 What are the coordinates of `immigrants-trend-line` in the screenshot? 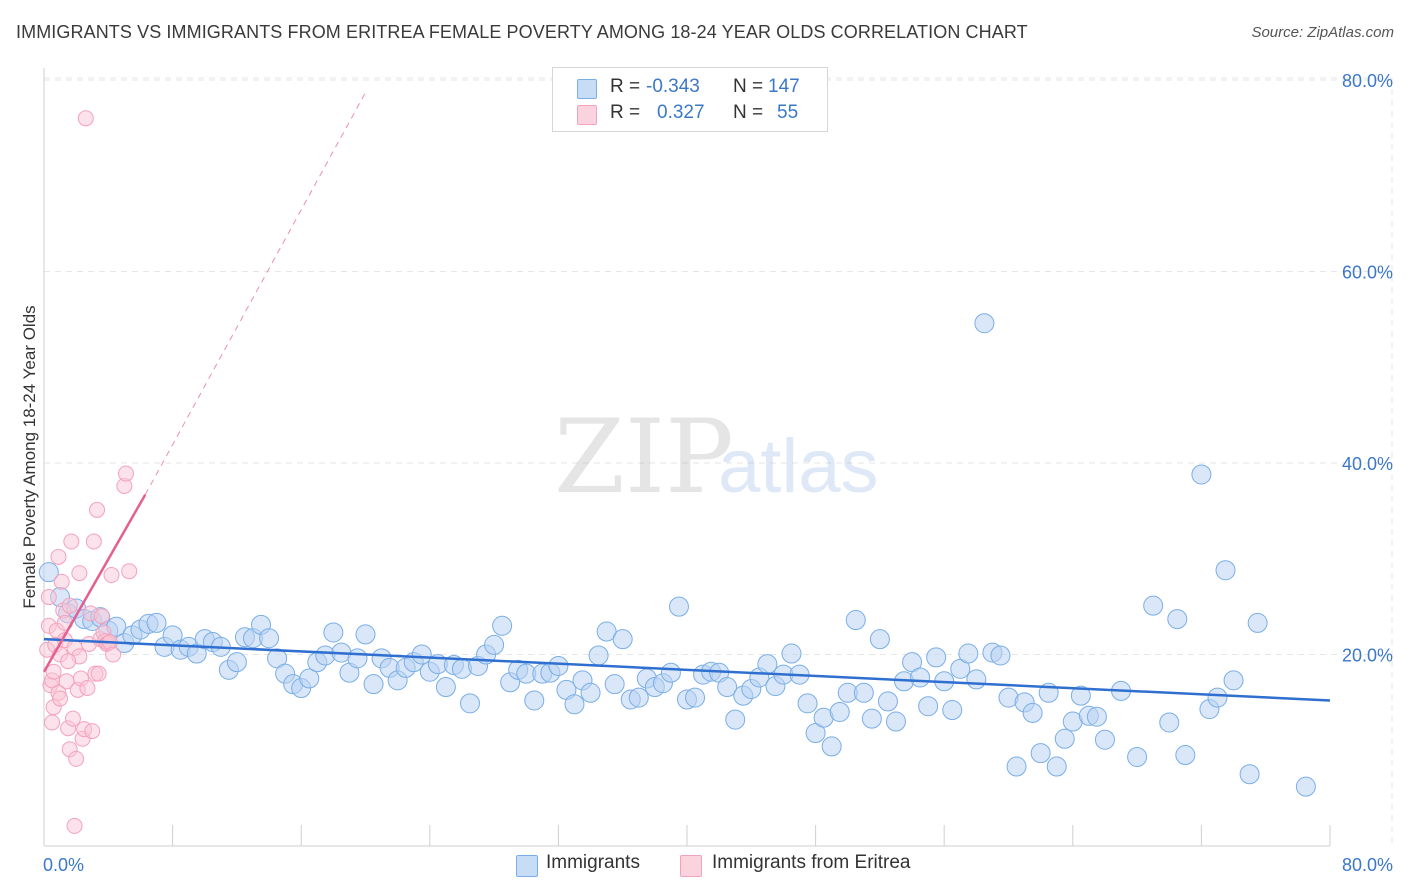 It's located at (687, 669).